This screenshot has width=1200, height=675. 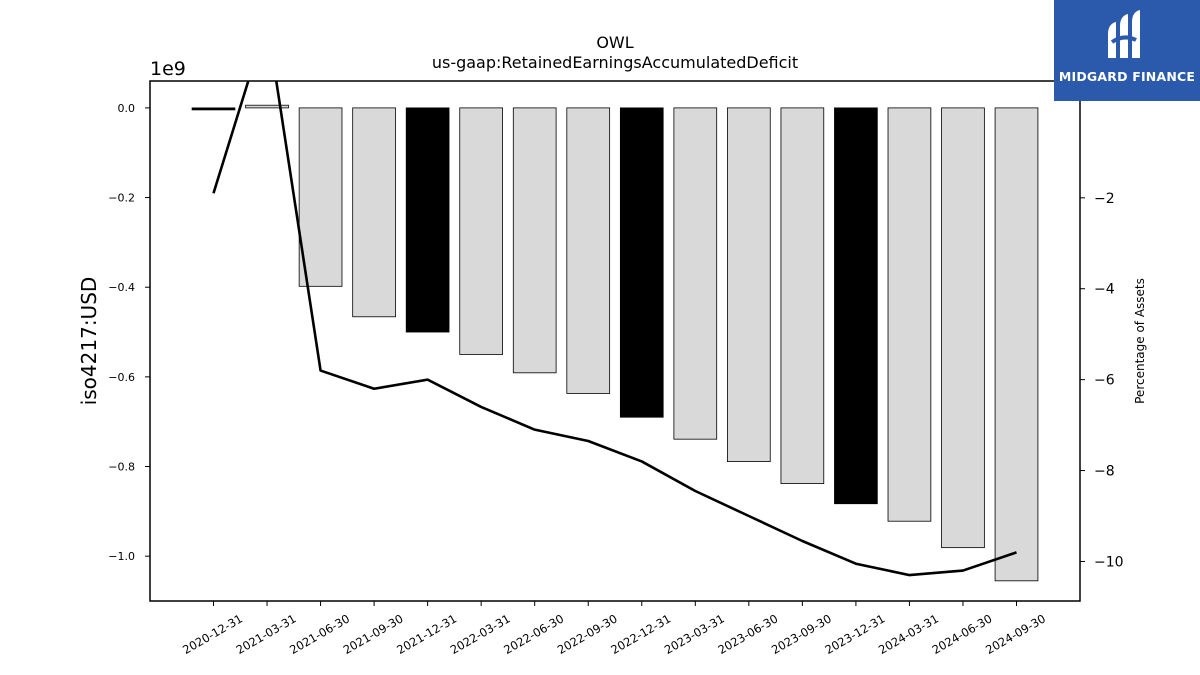 What do you see at coordinates (1109, 562) in the screenshot?
I see `y2-tick-label: −10` at bounding box center [1109, 562].